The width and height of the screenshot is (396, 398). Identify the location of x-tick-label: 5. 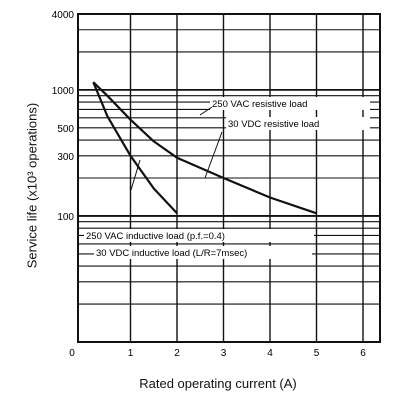
(317, 353).